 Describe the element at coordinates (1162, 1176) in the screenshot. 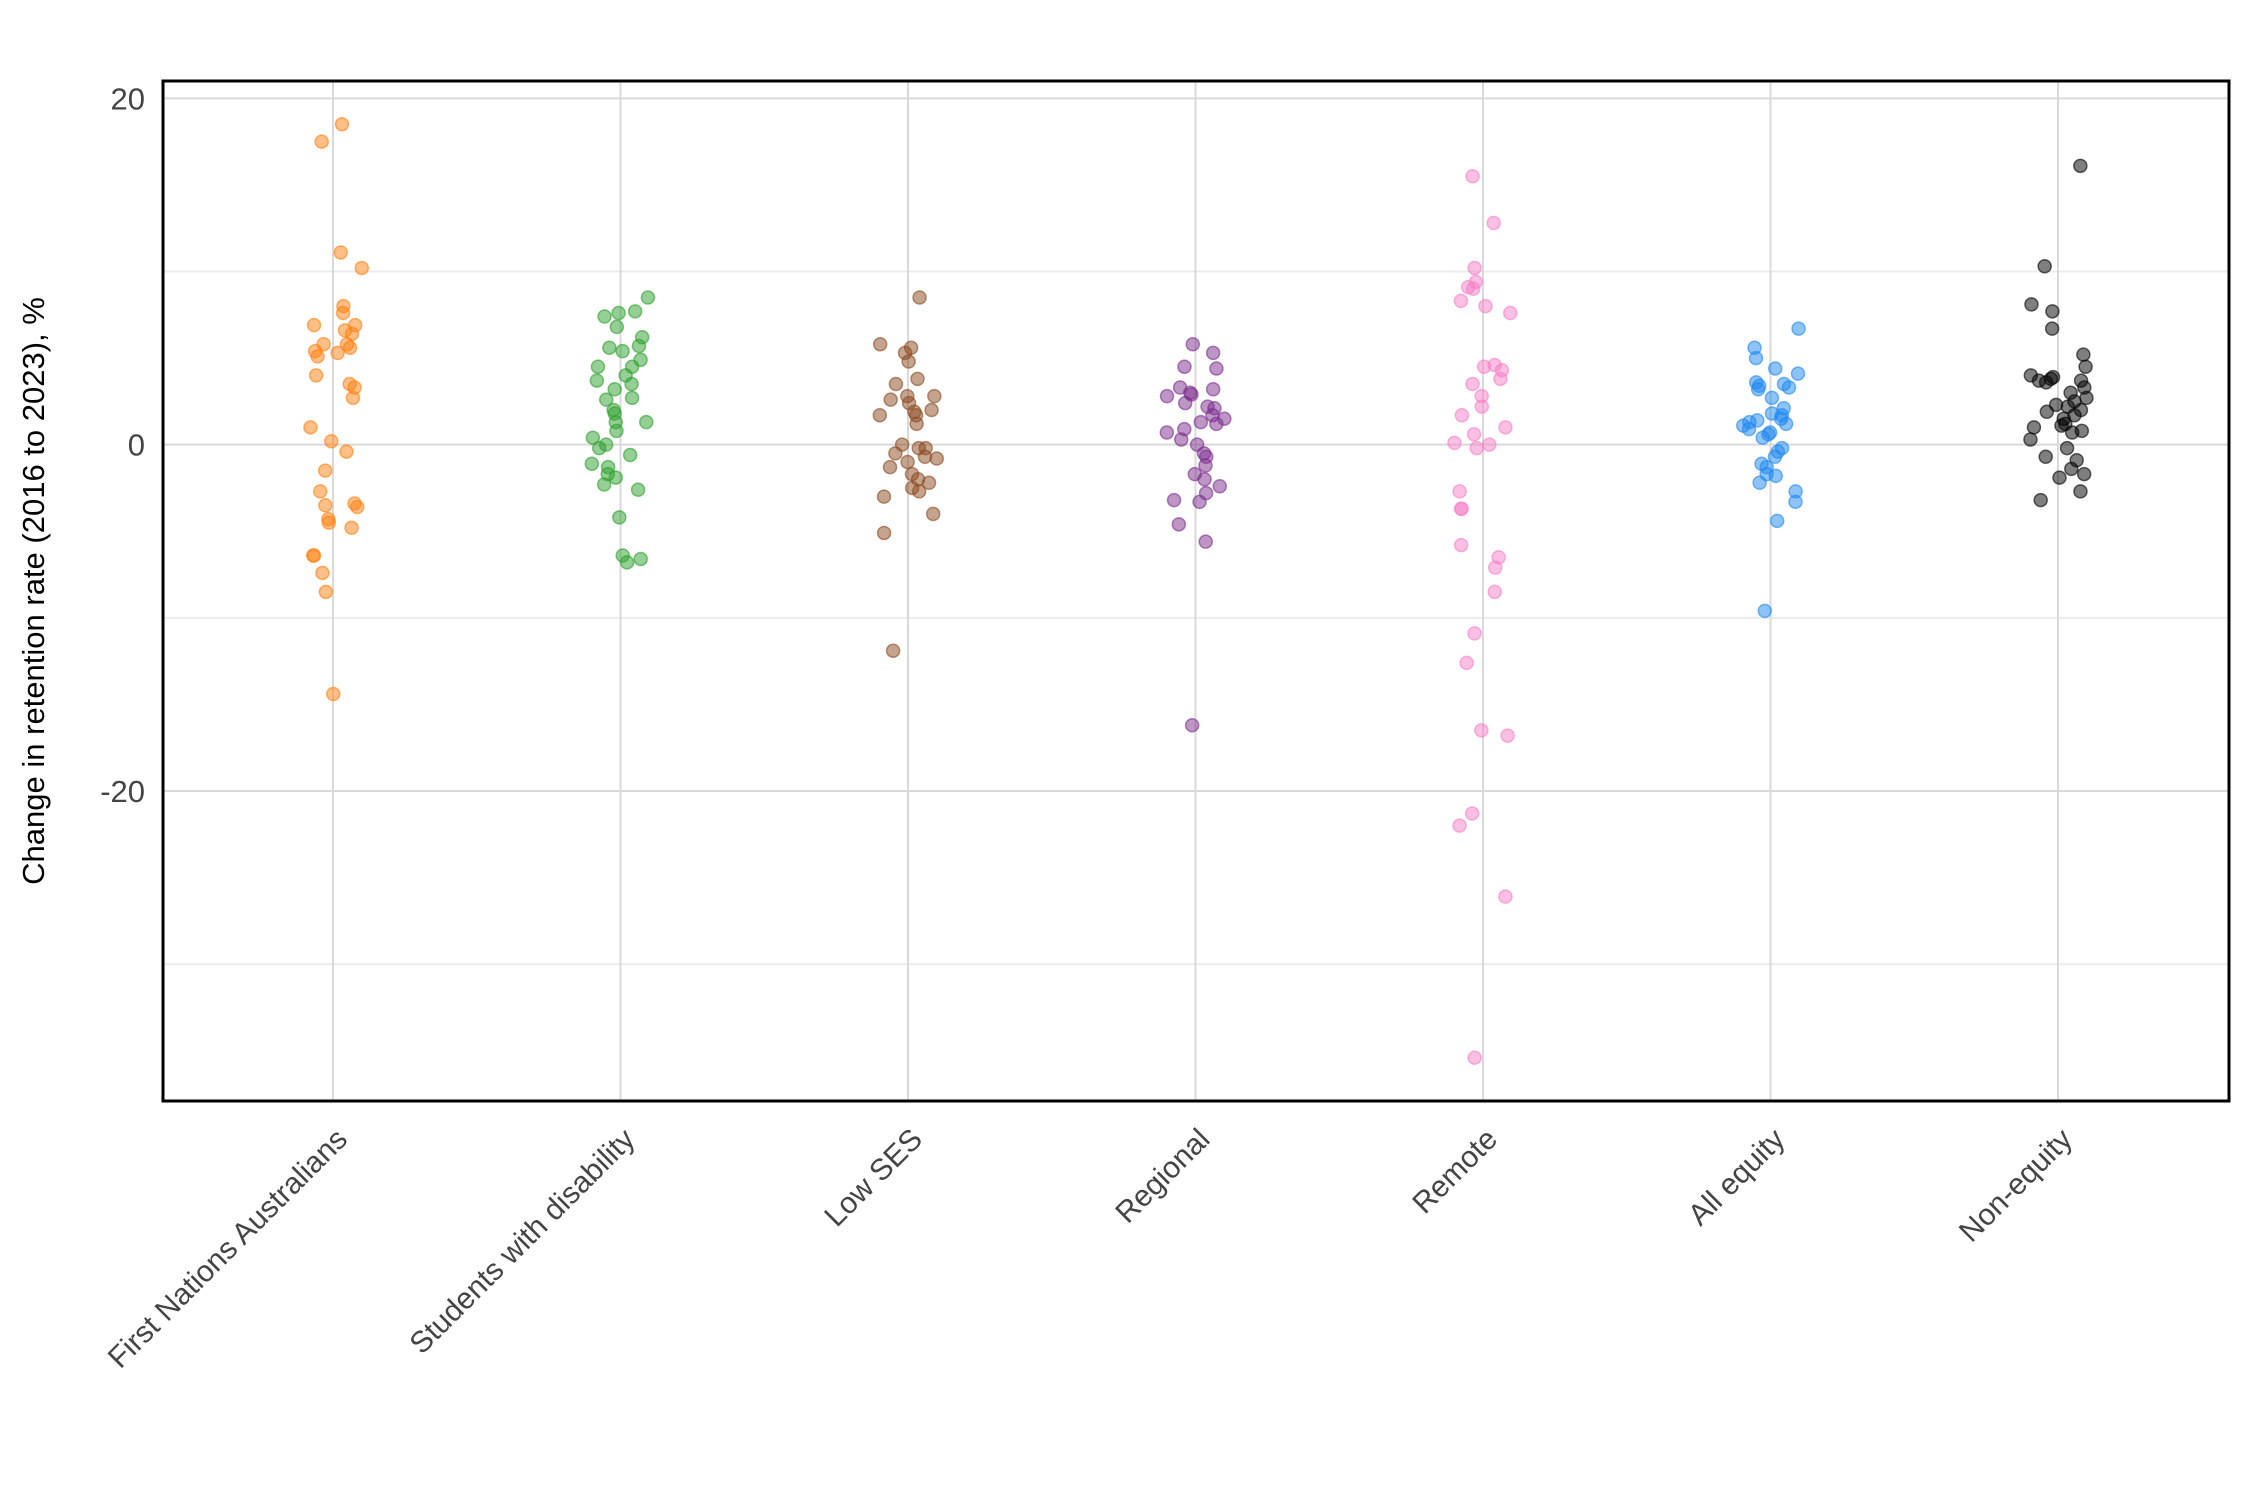

I see `x-tick-label: Regional` at that location.